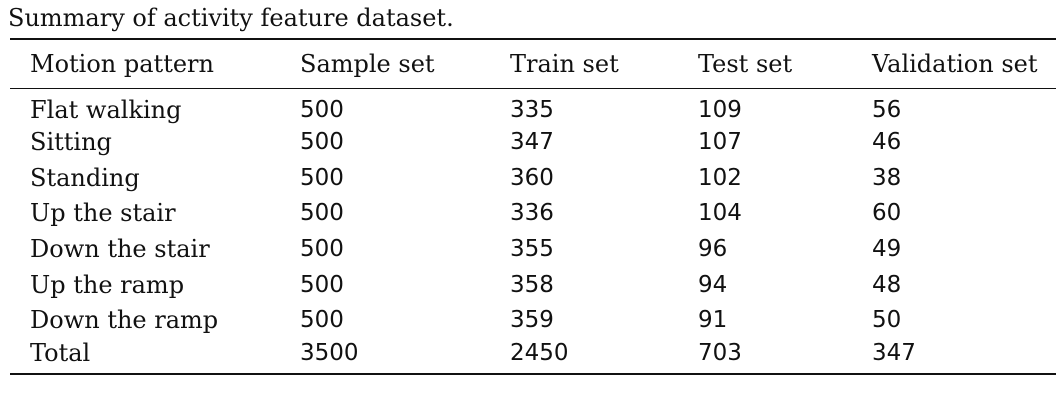  I want to click on header-validation-set: Validation set, so click(955, 64).